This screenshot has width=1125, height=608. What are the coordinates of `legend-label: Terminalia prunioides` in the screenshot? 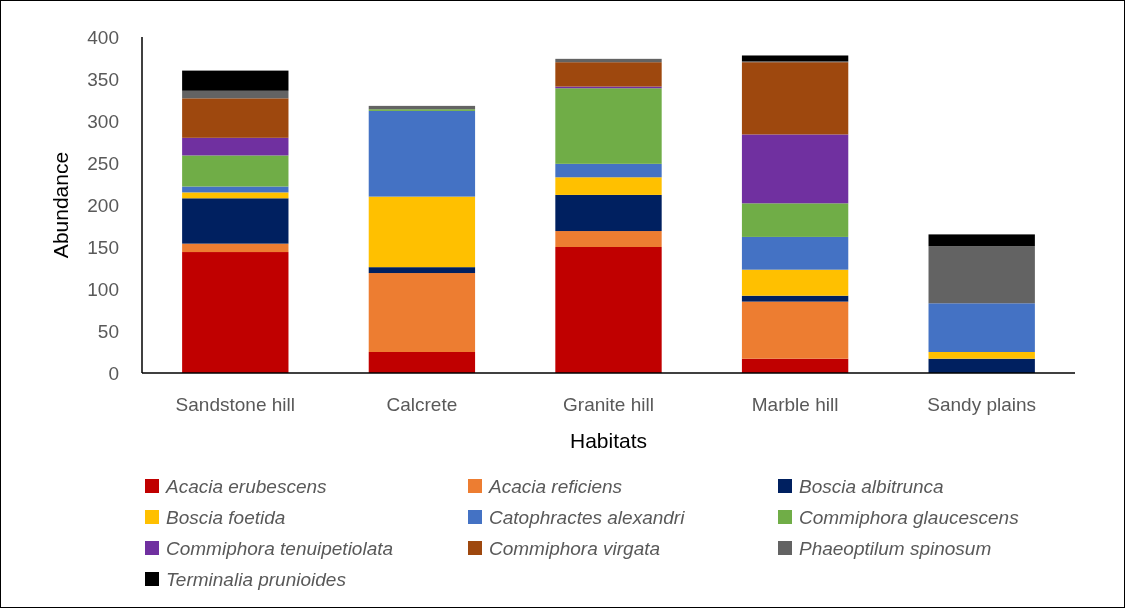 It's located at (256, 579).